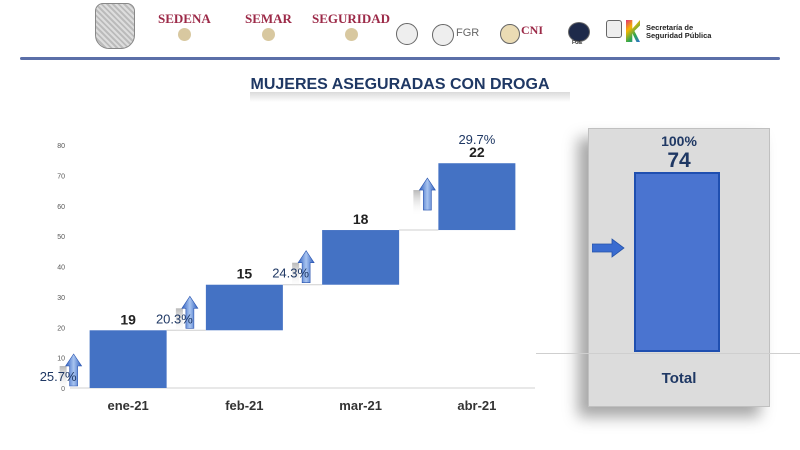 The width and height of the screenshot is (800, 450). I want to click on bar-value-label: 19, so click(128, 319).